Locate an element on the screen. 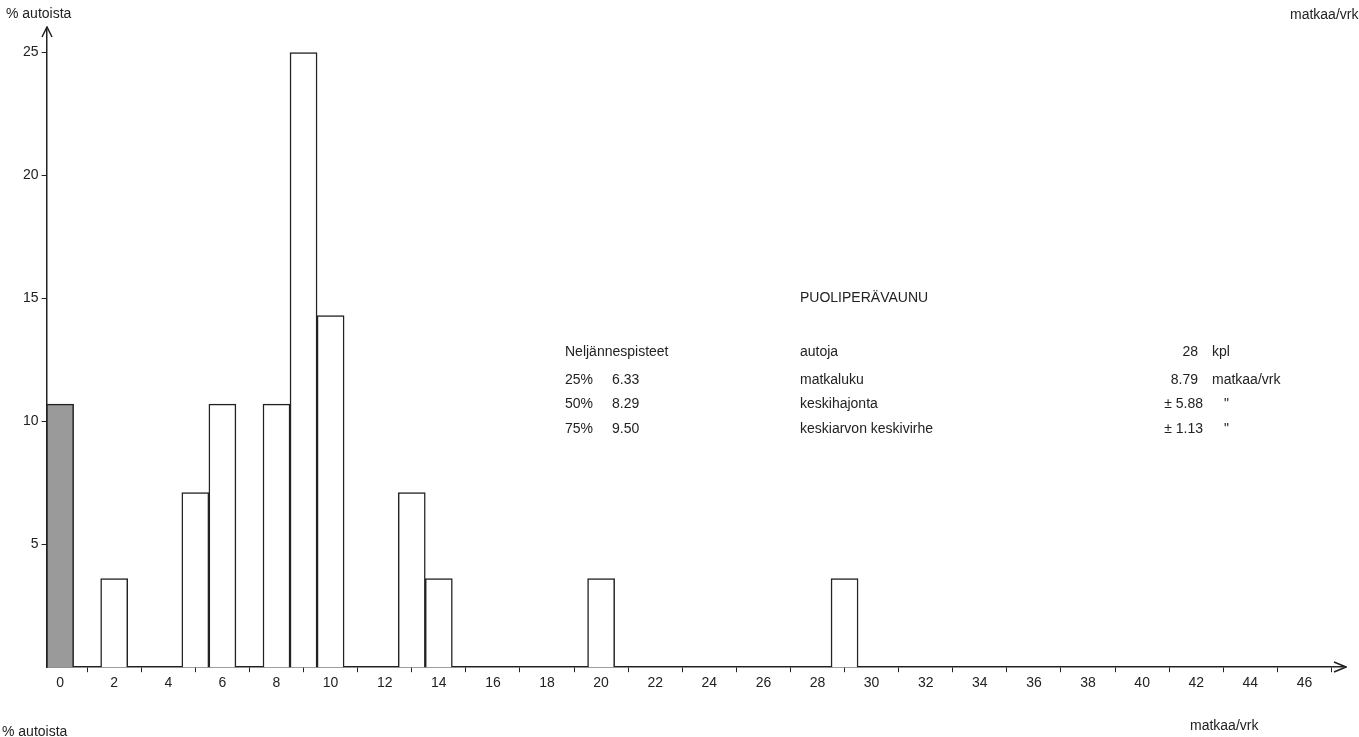  x-tick-label: 10 is located at coordinates (330, 682).